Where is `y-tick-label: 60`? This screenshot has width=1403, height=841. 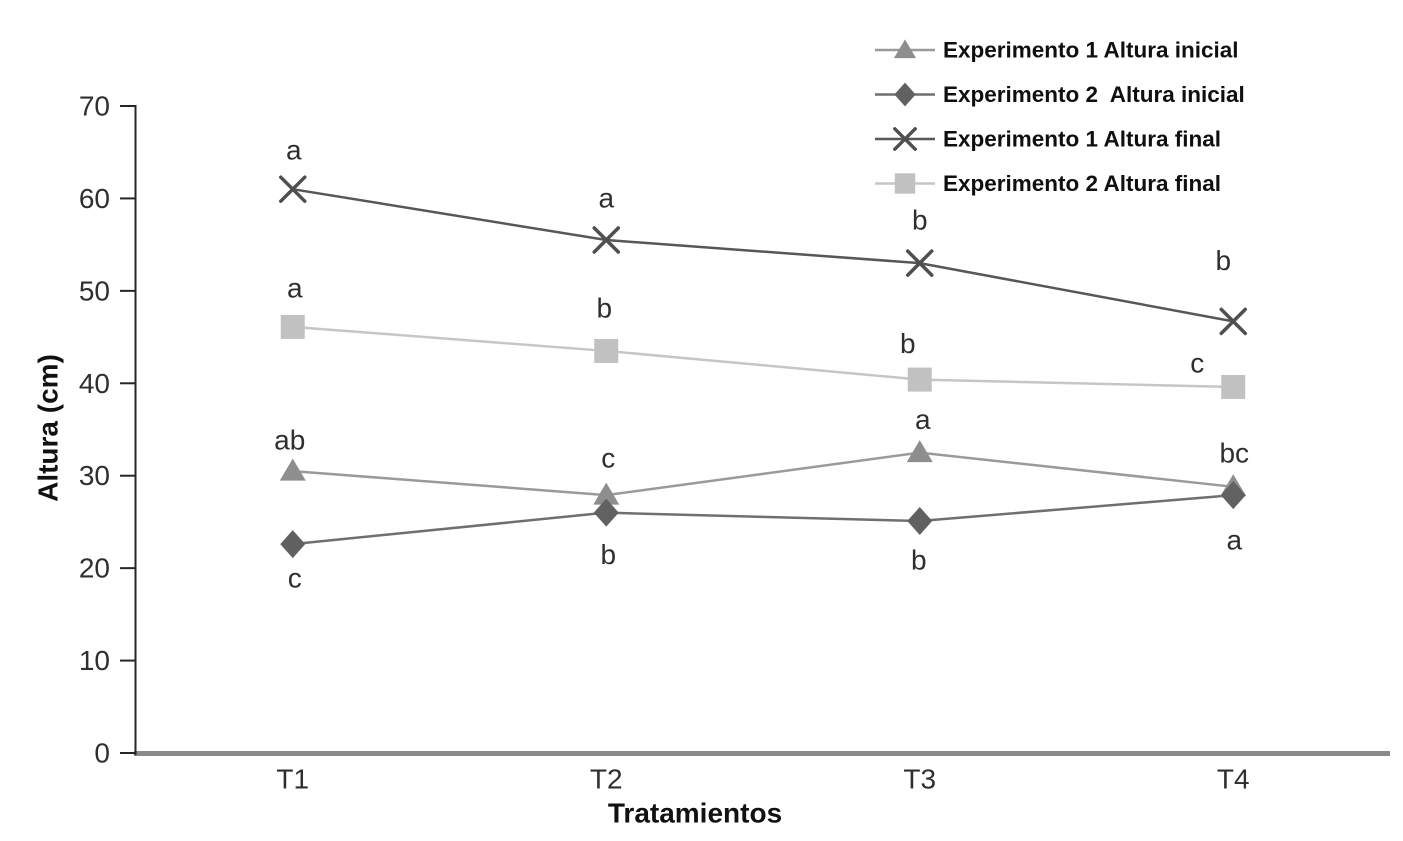
y-tick-label: 60 is located at coordinates (94, 198).